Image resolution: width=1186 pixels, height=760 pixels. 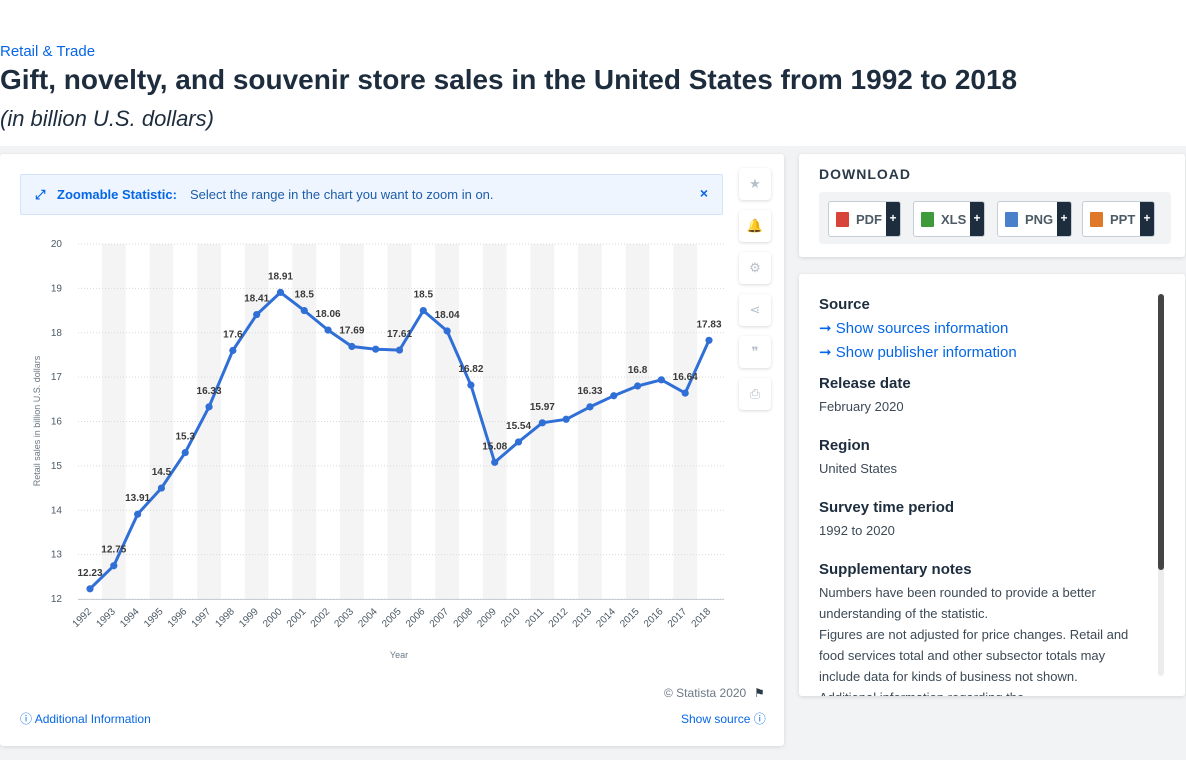 What do you see at coordinates (865, 174) in the screenshot?
I see `download-title: DOWNLOAD` at bounding box center [865, 174].